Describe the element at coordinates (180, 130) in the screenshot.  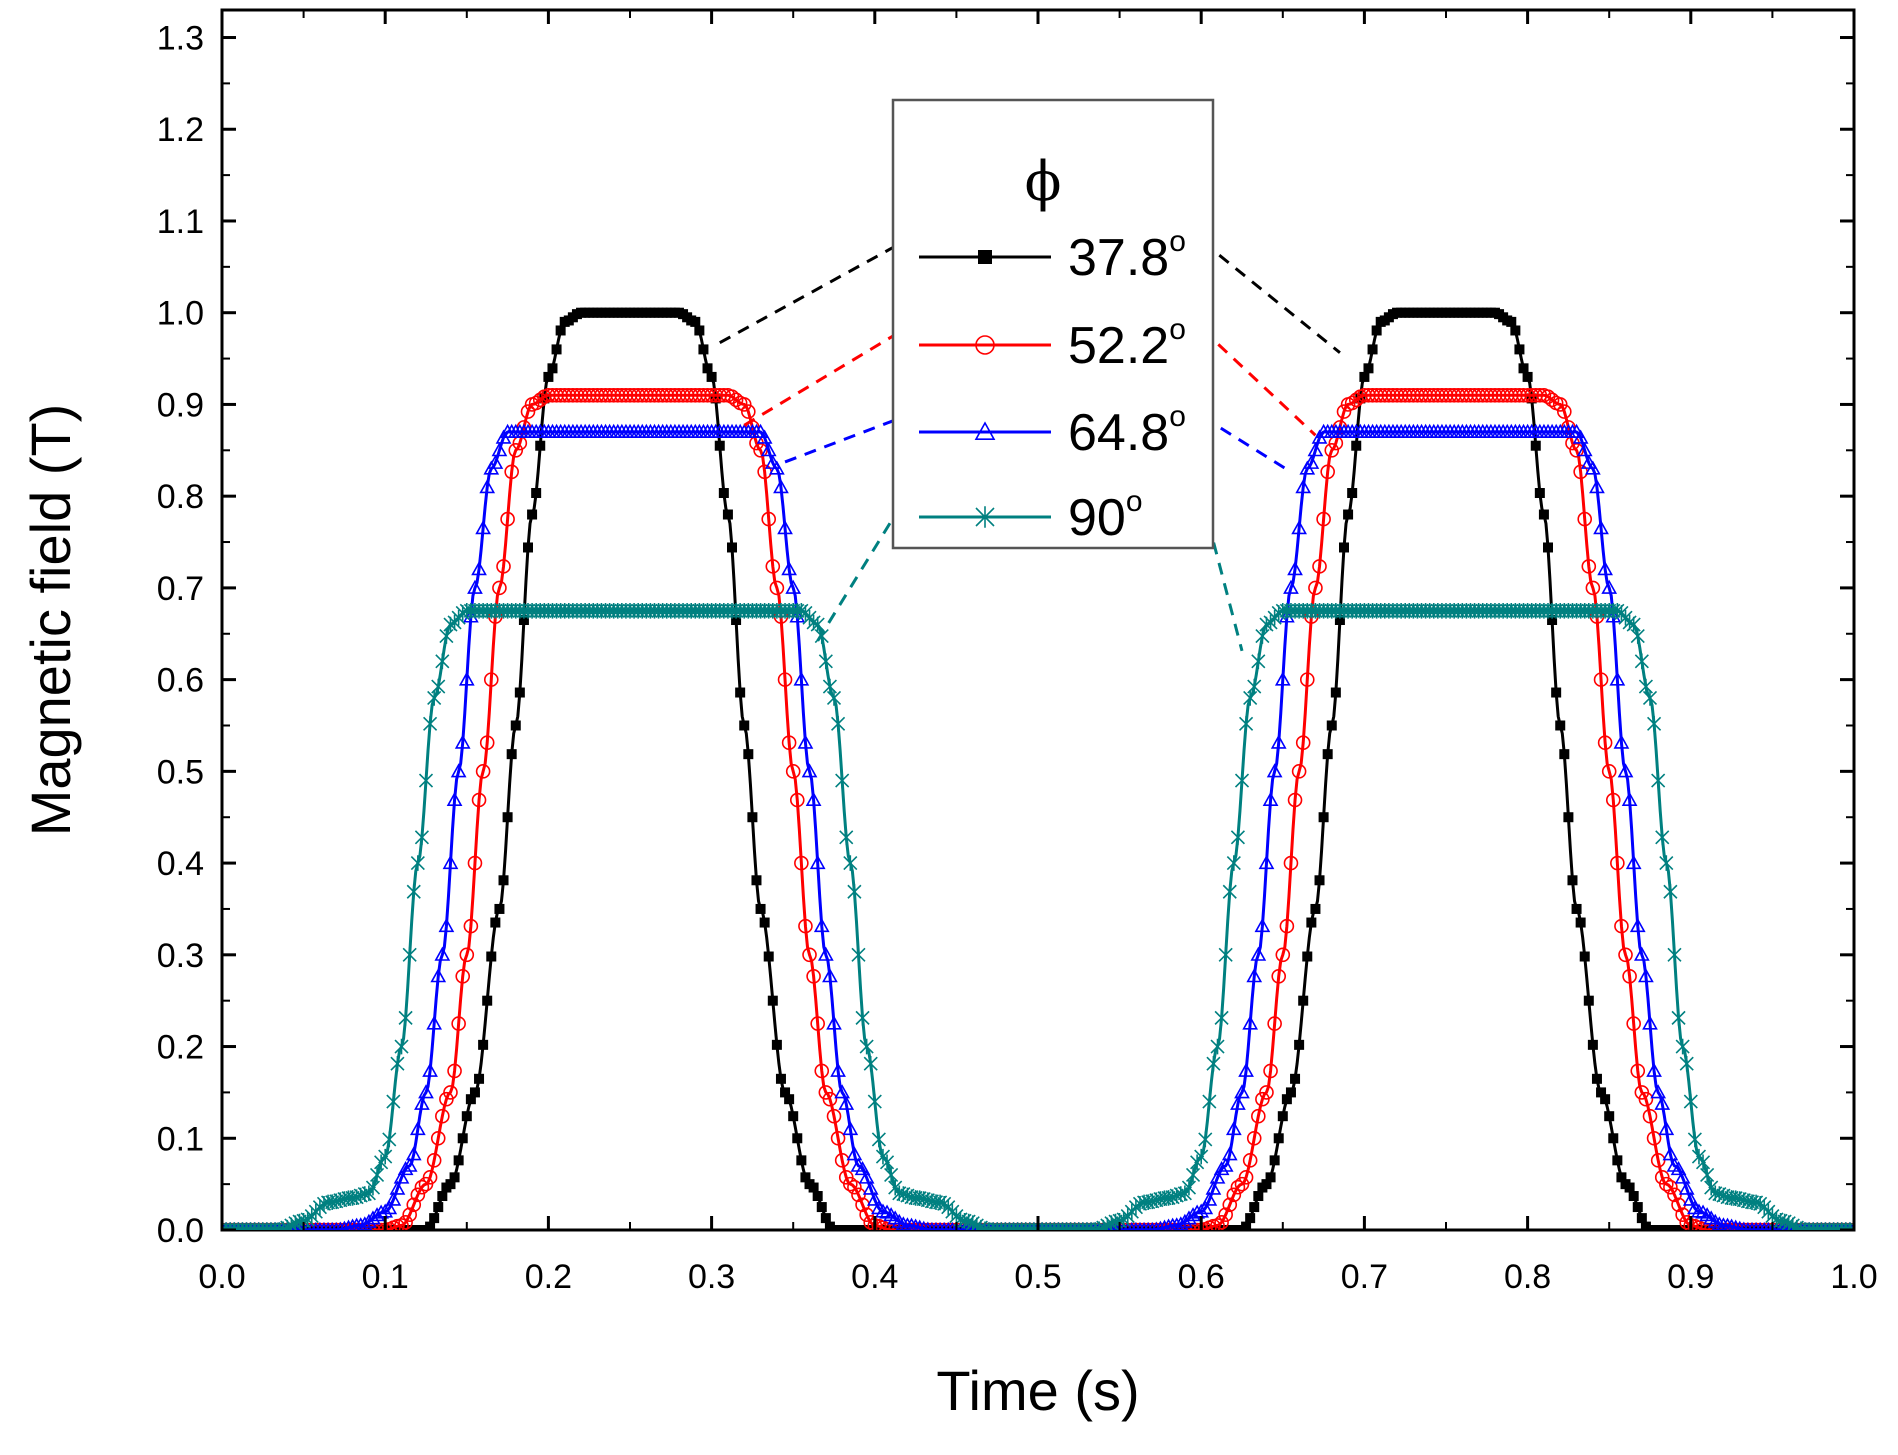
I see `y-tick-label: 1.2` at that location.